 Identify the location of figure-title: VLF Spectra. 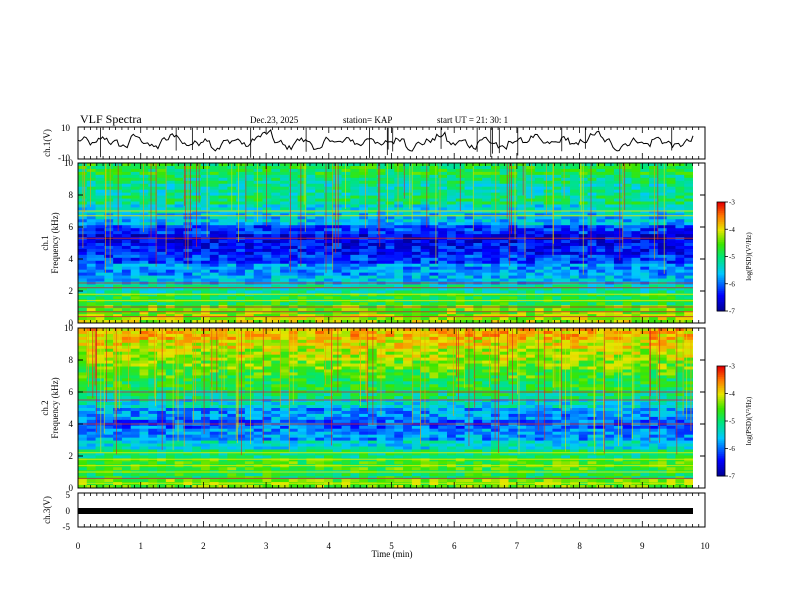
(111, 119).